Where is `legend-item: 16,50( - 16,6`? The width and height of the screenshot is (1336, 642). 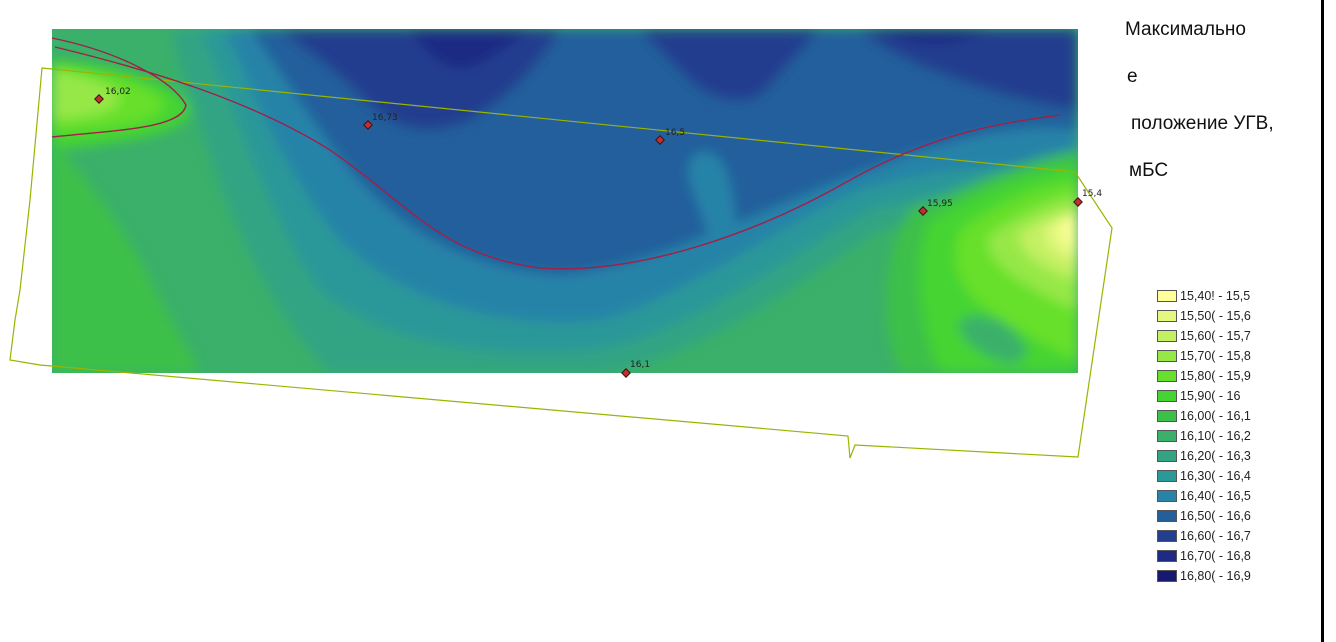 legend-item: 16,50( - 16,6 is located at coordinates (1237, 516).